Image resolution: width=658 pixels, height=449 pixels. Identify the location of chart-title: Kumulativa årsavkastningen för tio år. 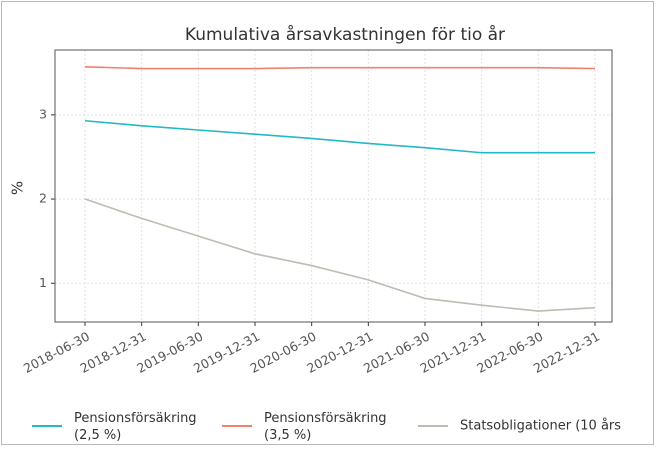
(345, 34).